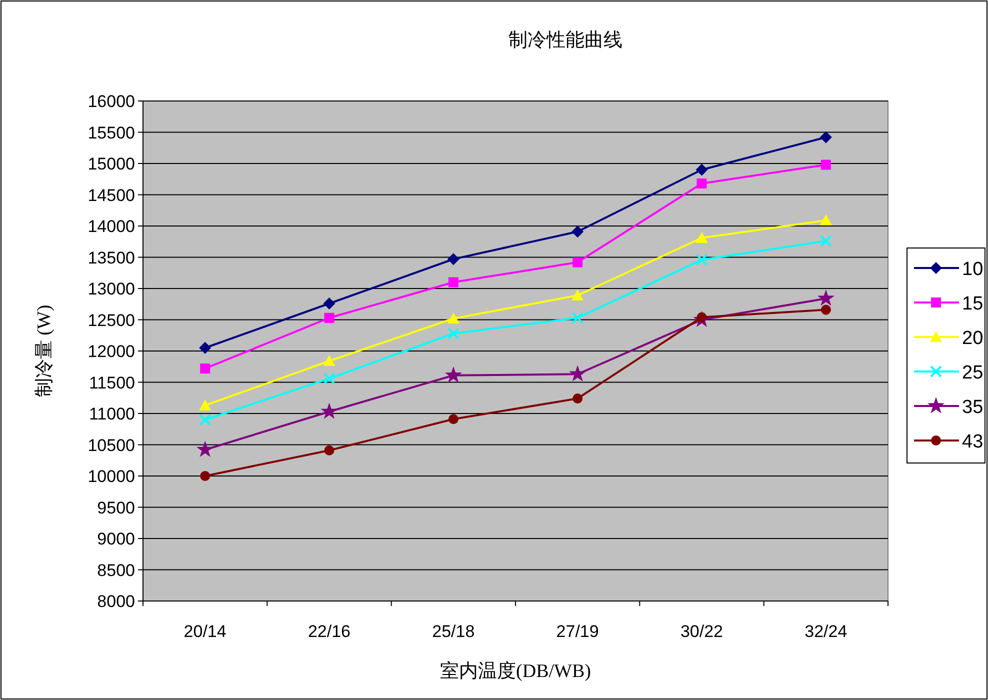 This screenshot has width=988, height=700. I want to click on y-tick-label: 9500, so click(116, 508).